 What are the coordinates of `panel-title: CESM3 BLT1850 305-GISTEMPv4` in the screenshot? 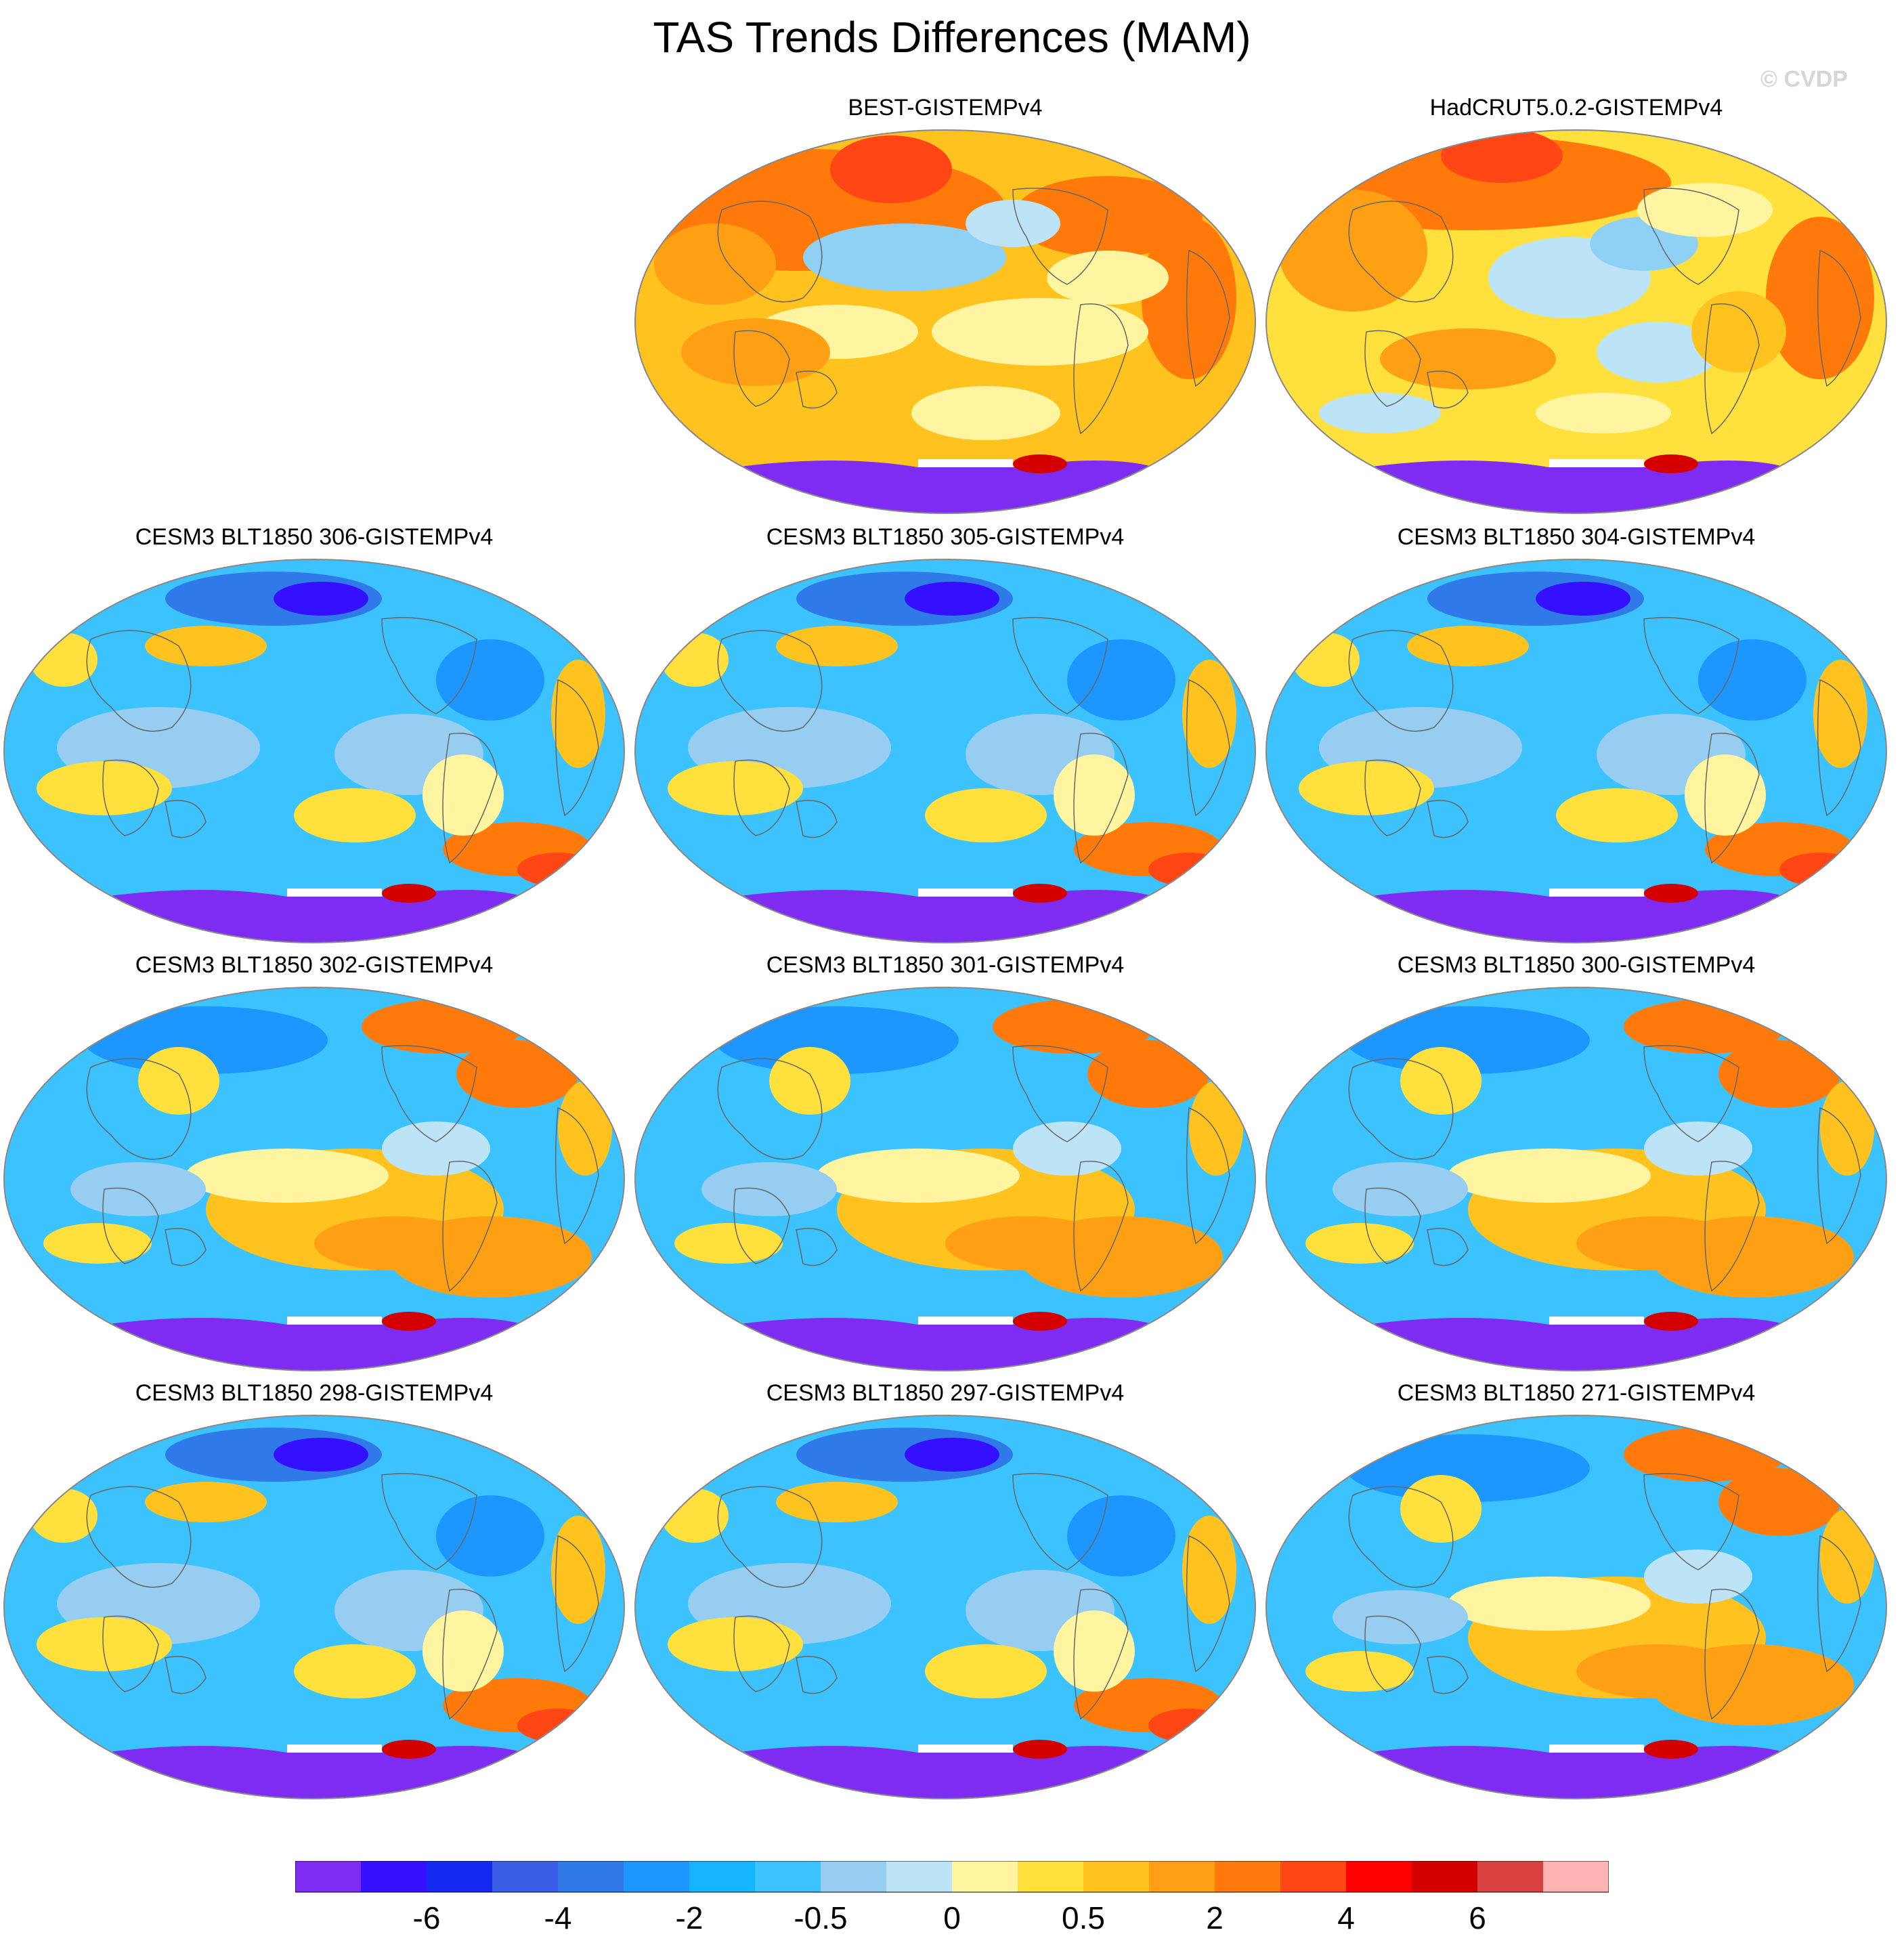 It's located at (946, 537).